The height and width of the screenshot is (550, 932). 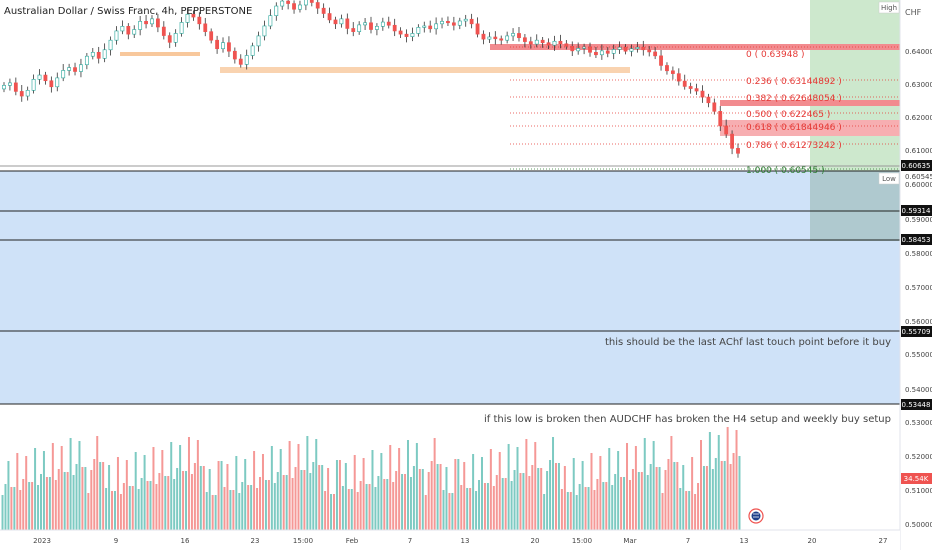 What do you see at coordinates (450, 540) in the screenshot?
I see `time-axis` at bounding box center [450, 540].